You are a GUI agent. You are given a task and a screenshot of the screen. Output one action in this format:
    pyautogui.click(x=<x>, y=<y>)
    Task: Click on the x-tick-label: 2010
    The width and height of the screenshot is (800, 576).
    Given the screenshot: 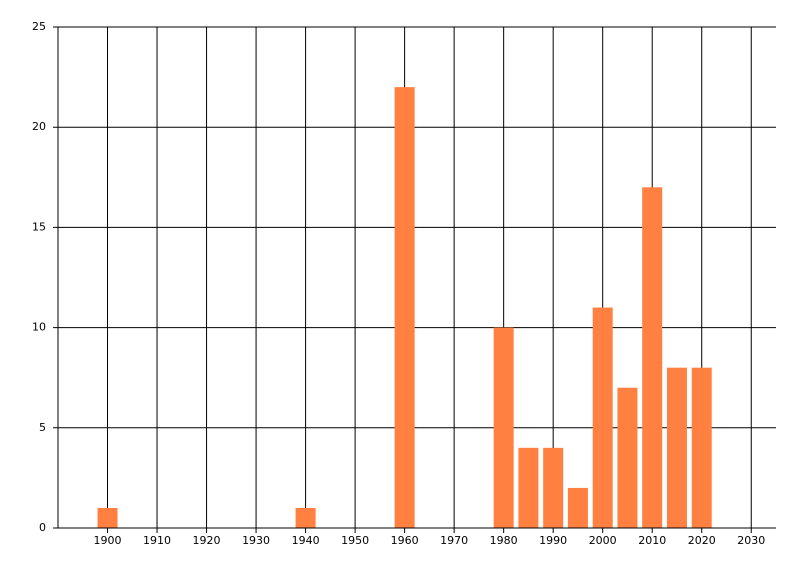 What is the action you would take?
    pyautogui.click(x=652, y=540)
    